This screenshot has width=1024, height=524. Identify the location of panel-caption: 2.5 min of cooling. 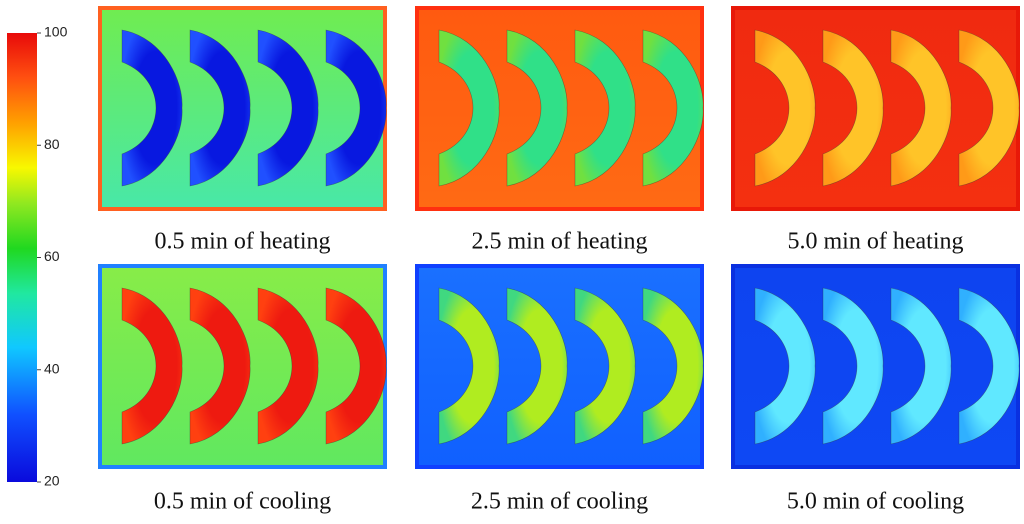
(559, 502).